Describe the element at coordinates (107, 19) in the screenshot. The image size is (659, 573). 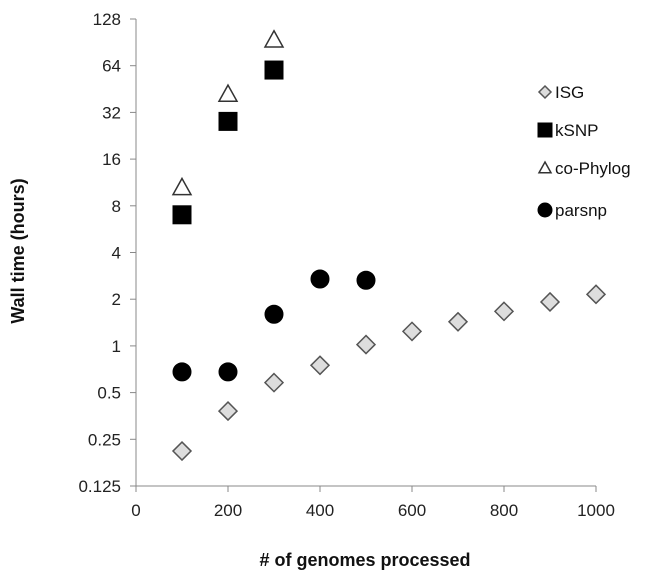
I see `y-tick-label: 128` at that location.